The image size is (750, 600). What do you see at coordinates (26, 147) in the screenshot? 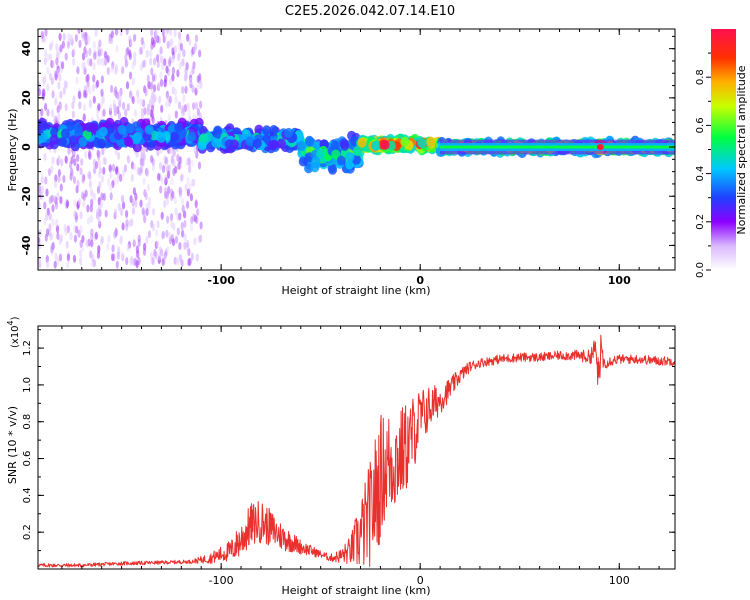
I see `y-tick-label: 0` at bounding box center [26, 147].